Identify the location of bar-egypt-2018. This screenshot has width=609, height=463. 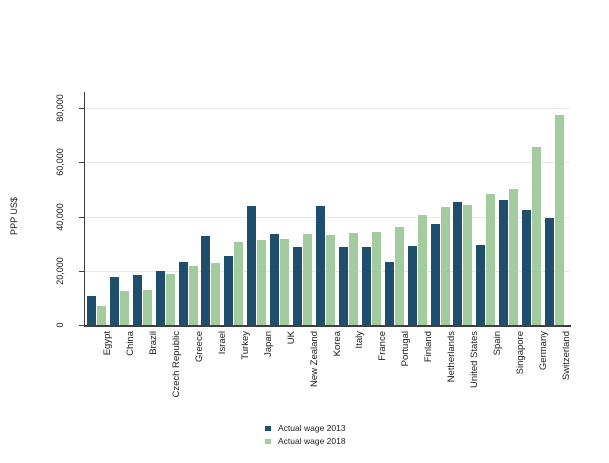
(101, 315).